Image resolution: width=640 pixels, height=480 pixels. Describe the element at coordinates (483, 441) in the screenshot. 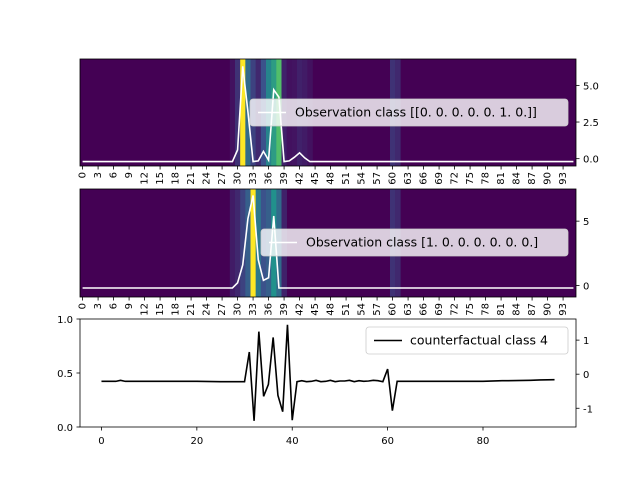

I see `x-tick-label: 80` at that location.